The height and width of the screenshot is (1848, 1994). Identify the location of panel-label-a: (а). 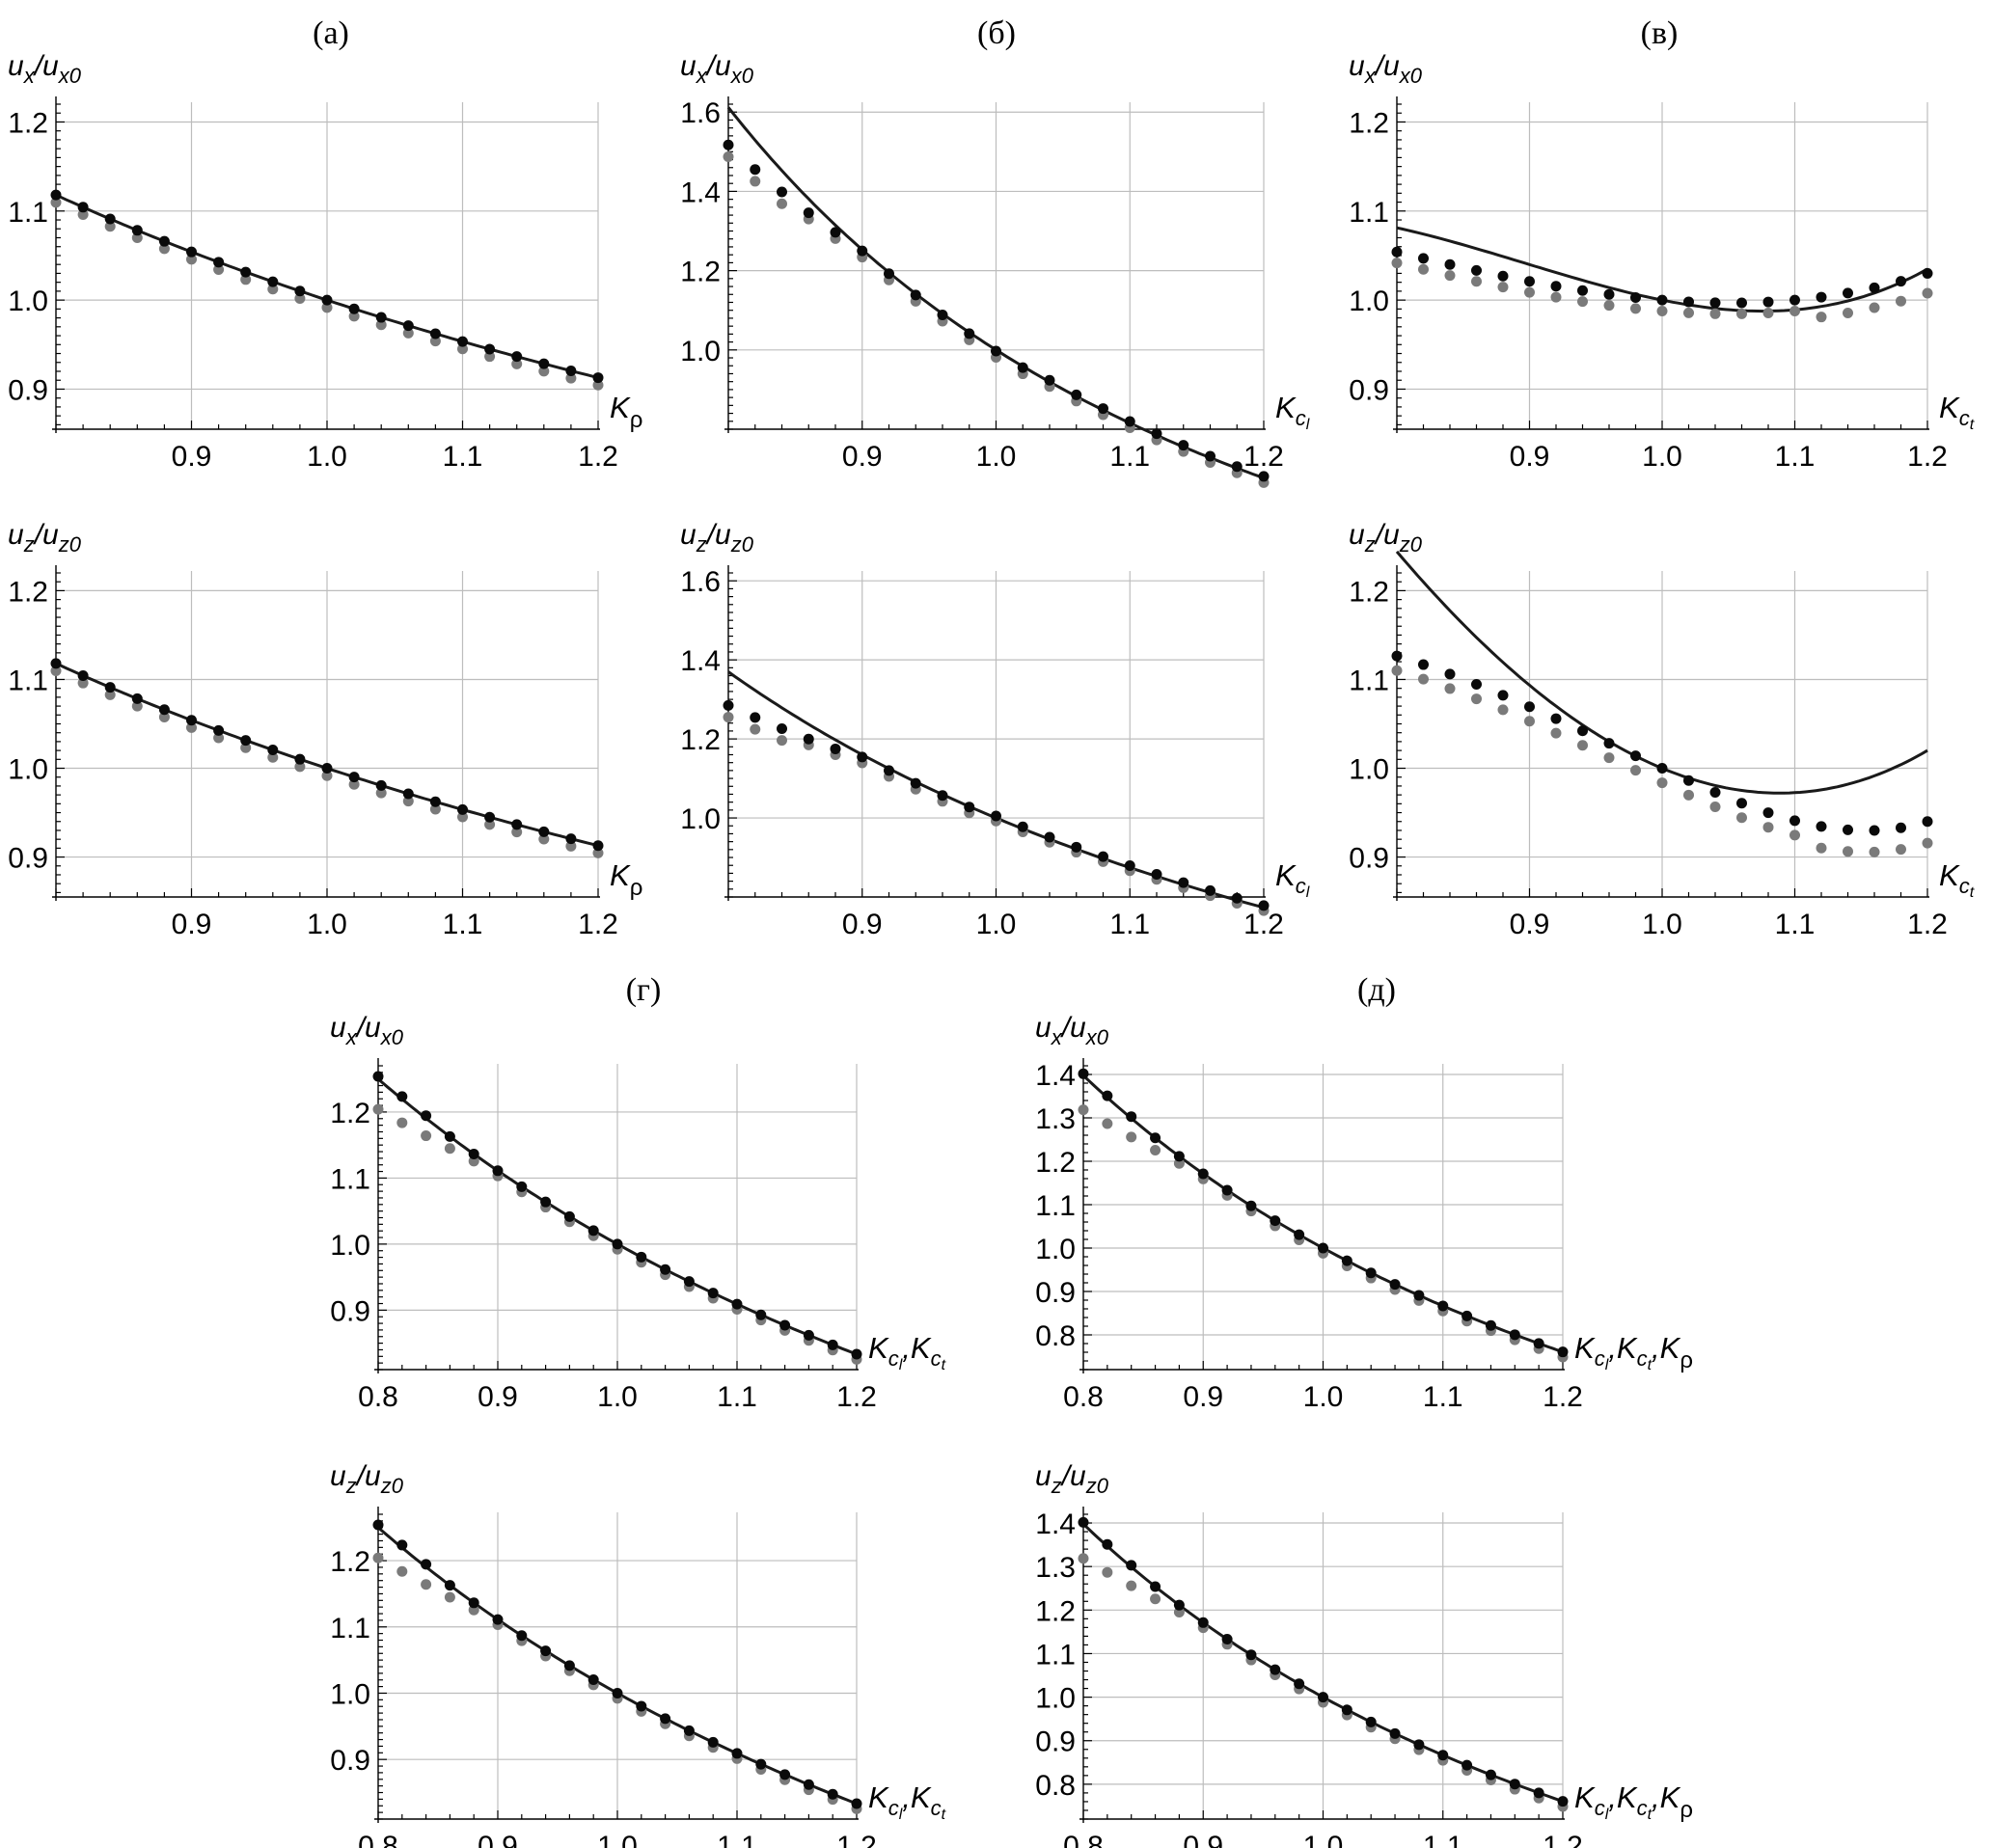
(331, 33).